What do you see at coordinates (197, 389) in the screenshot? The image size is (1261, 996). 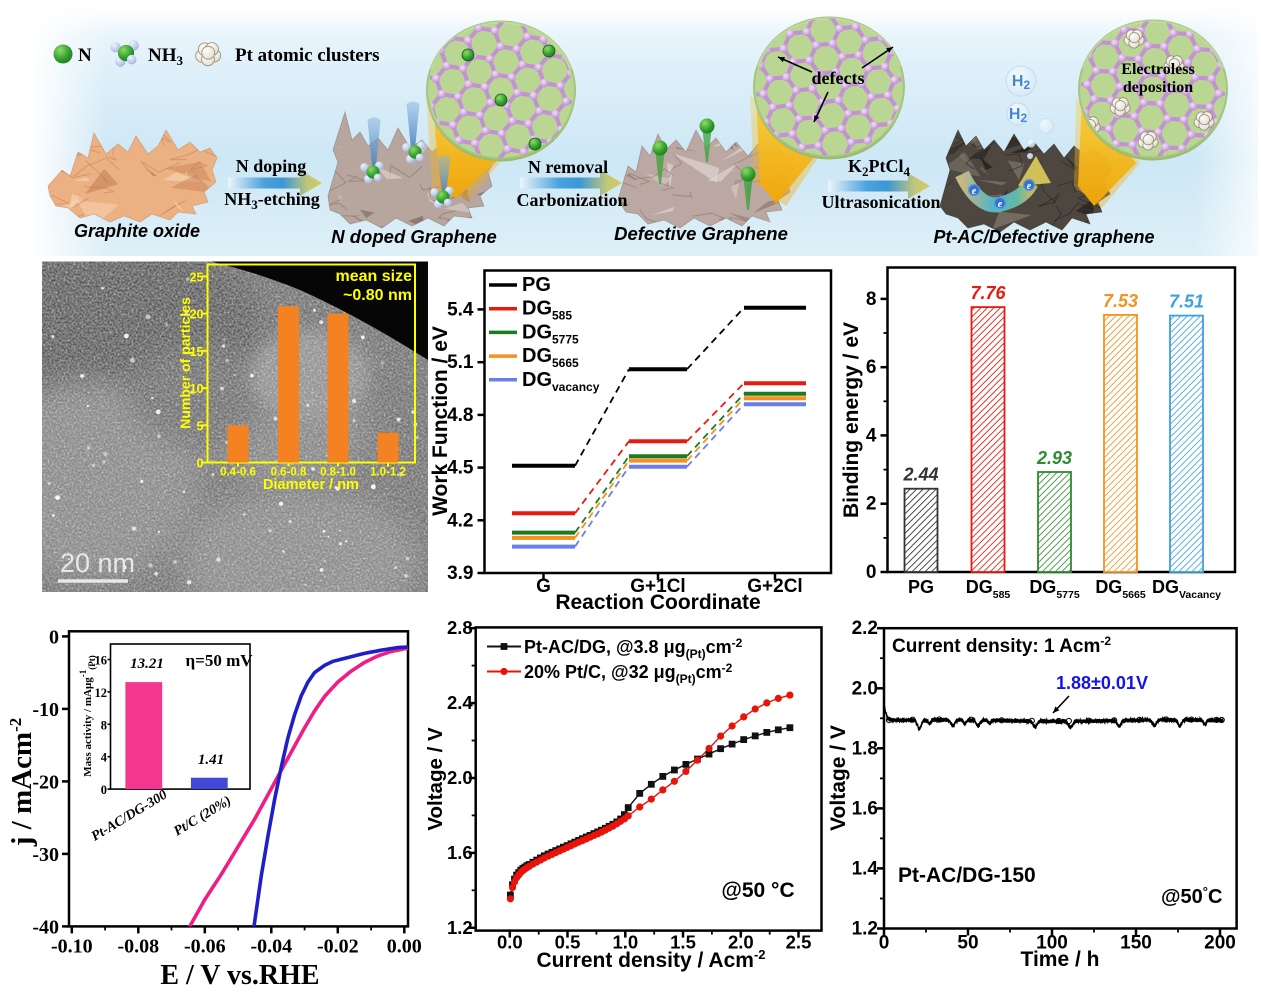 I see `svg-text: 10` at bounding box center [197, 389].